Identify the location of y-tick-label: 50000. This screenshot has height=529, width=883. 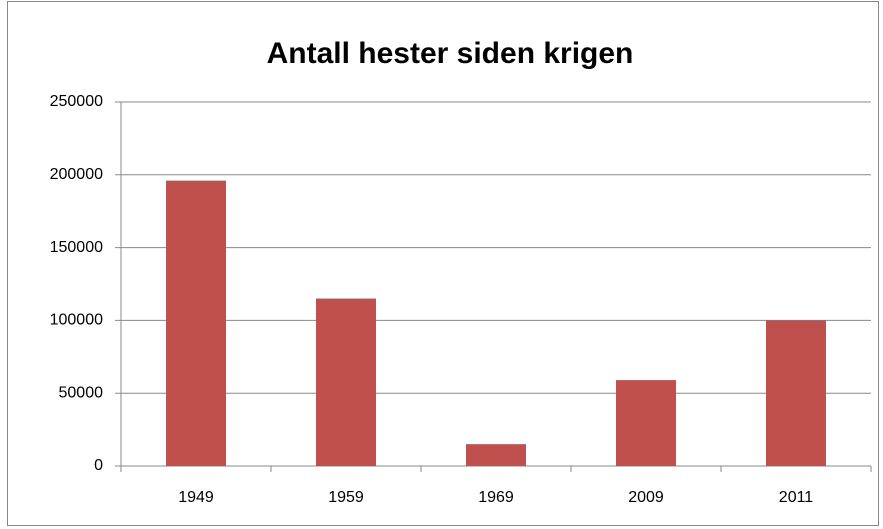
(81, 392).